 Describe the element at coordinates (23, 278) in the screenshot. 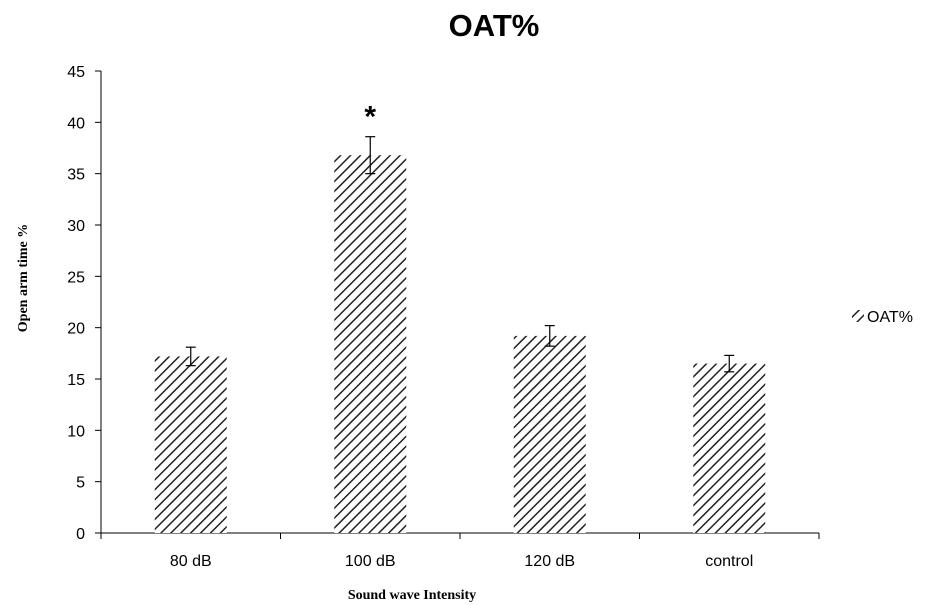

I see `y-axis-label: Open arm time %` at that location.